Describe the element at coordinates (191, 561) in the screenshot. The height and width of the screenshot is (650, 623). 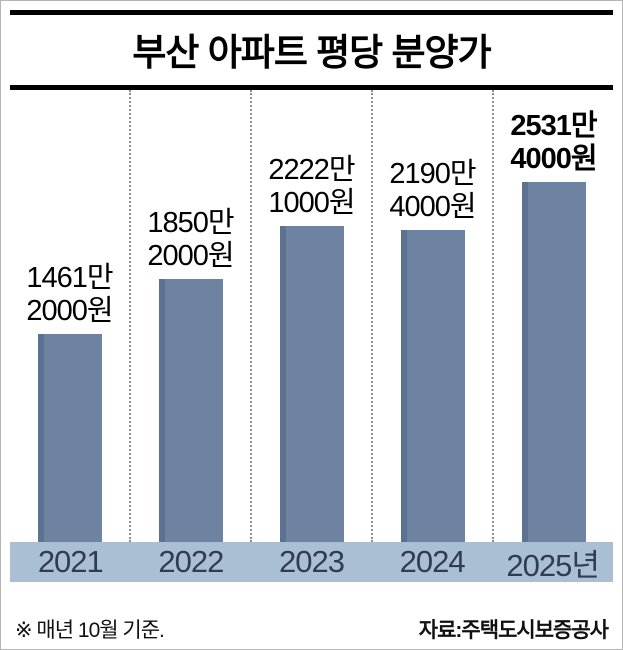
I see `year-label: 2022` at that location.